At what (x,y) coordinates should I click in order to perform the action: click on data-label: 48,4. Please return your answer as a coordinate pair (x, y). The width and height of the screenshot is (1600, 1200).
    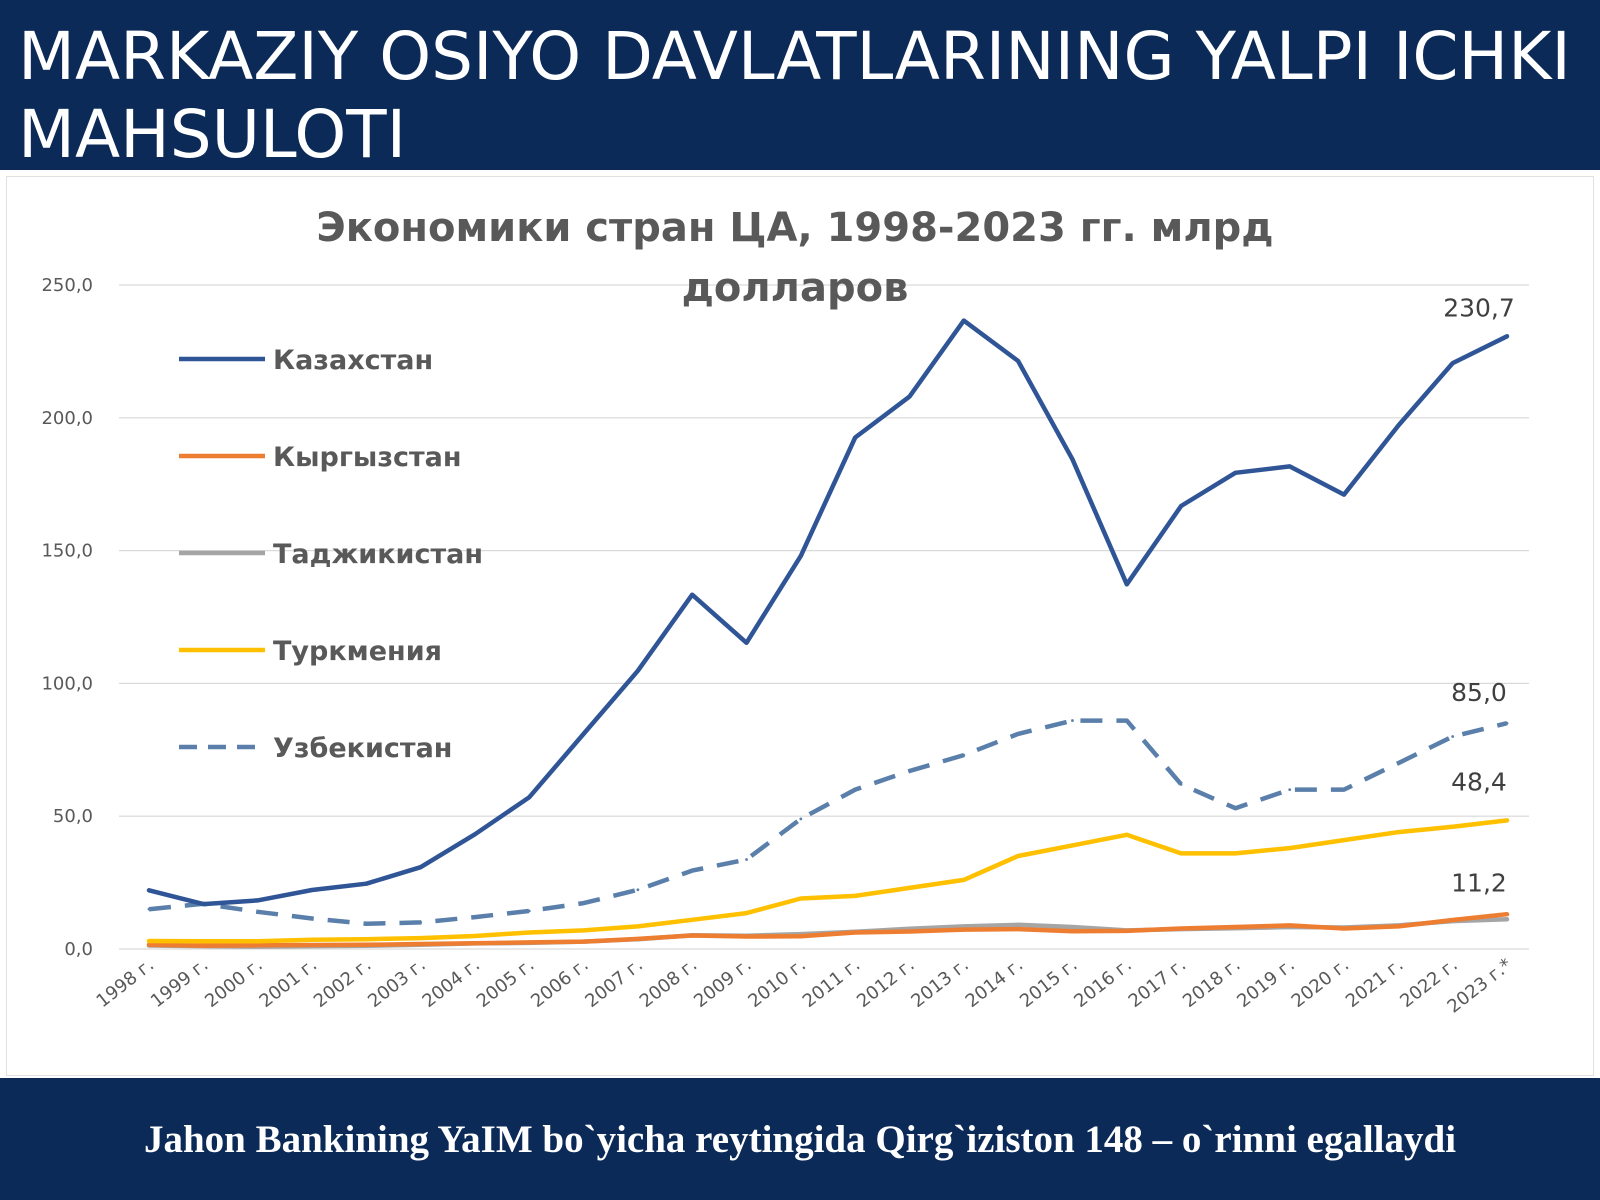
    Looking at the image, I should click on (1479, 781).